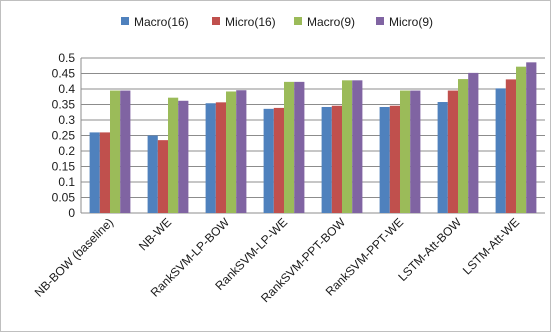 The width and height of the screenshot is (551, 336). What do you see at coordinates (331, 22) in the screenshot?
I see `legend-label-macro-9: Macro(9)` at bounding box center [331, 22].